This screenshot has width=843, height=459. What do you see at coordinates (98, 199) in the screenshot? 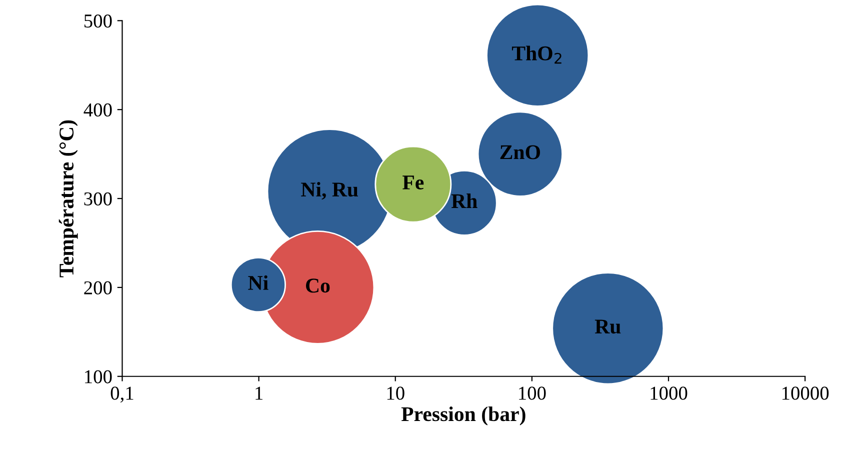
I see `y-tick-label: 300` at bounding box center [98, 199].